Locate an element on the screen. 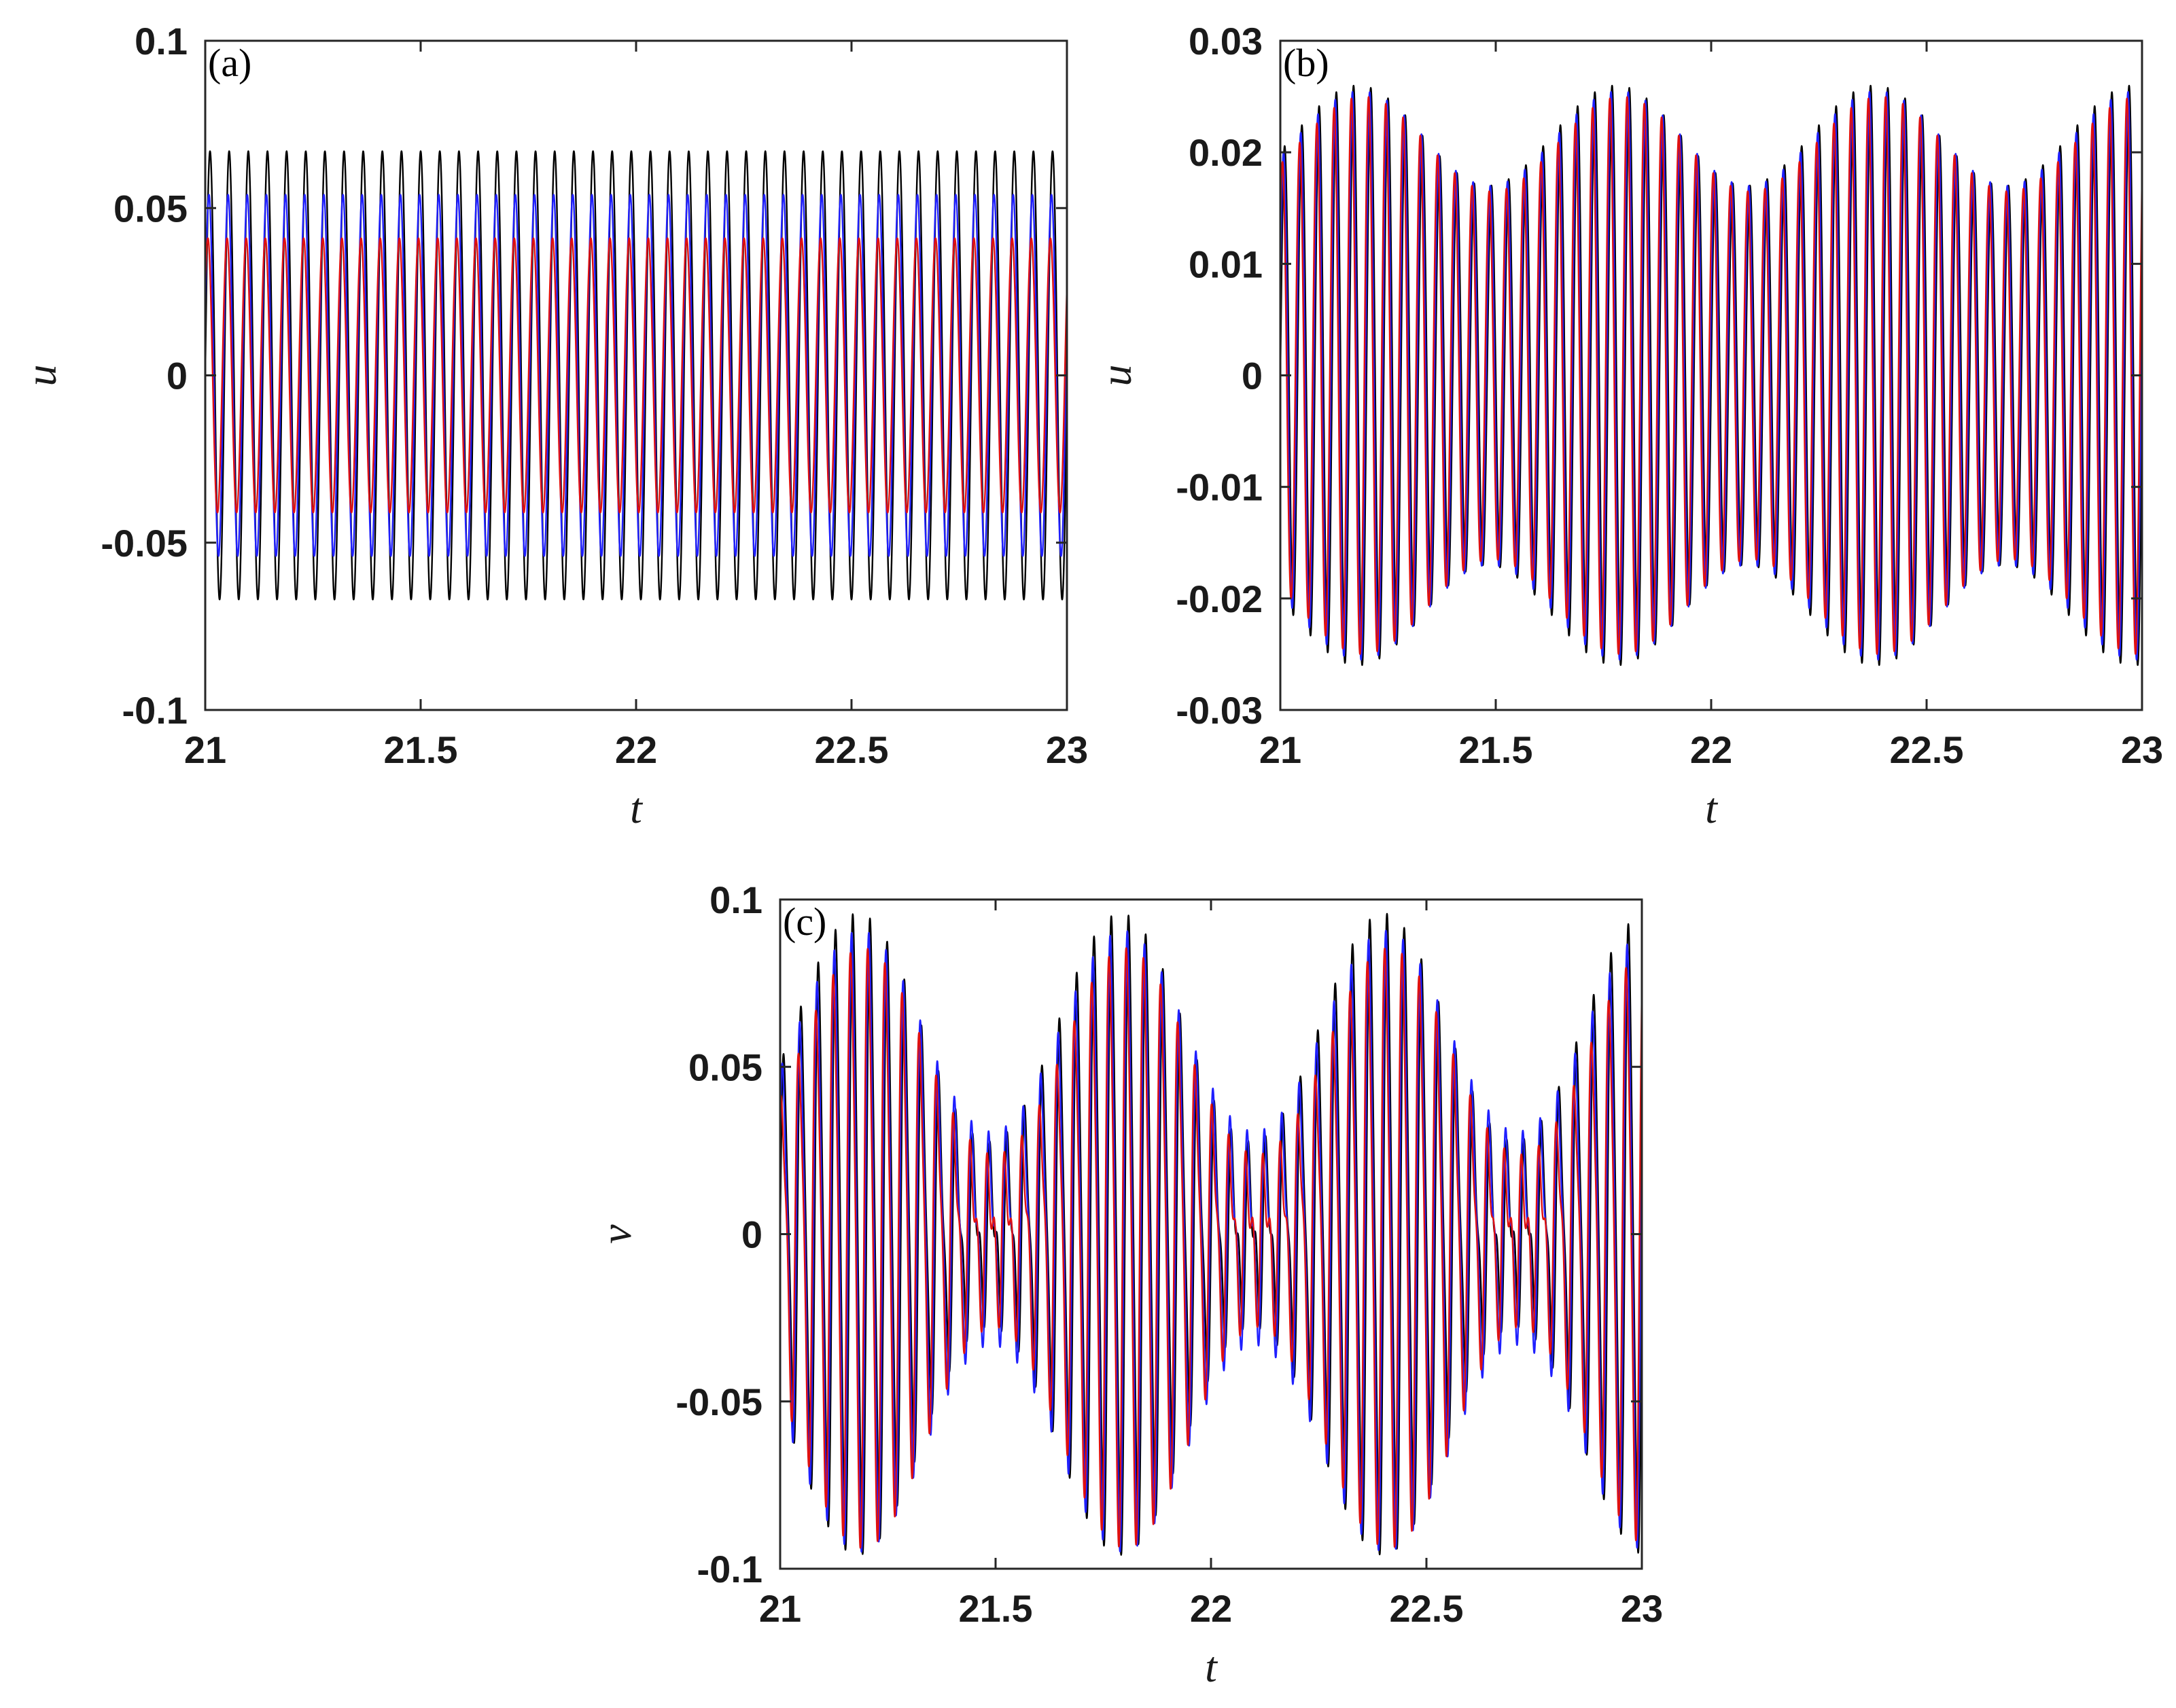 Image resolution: width=2176 pixels, height=1708 pixels. panel-c-y-tick-label: 0.1 is located at coordinates (735, 899).